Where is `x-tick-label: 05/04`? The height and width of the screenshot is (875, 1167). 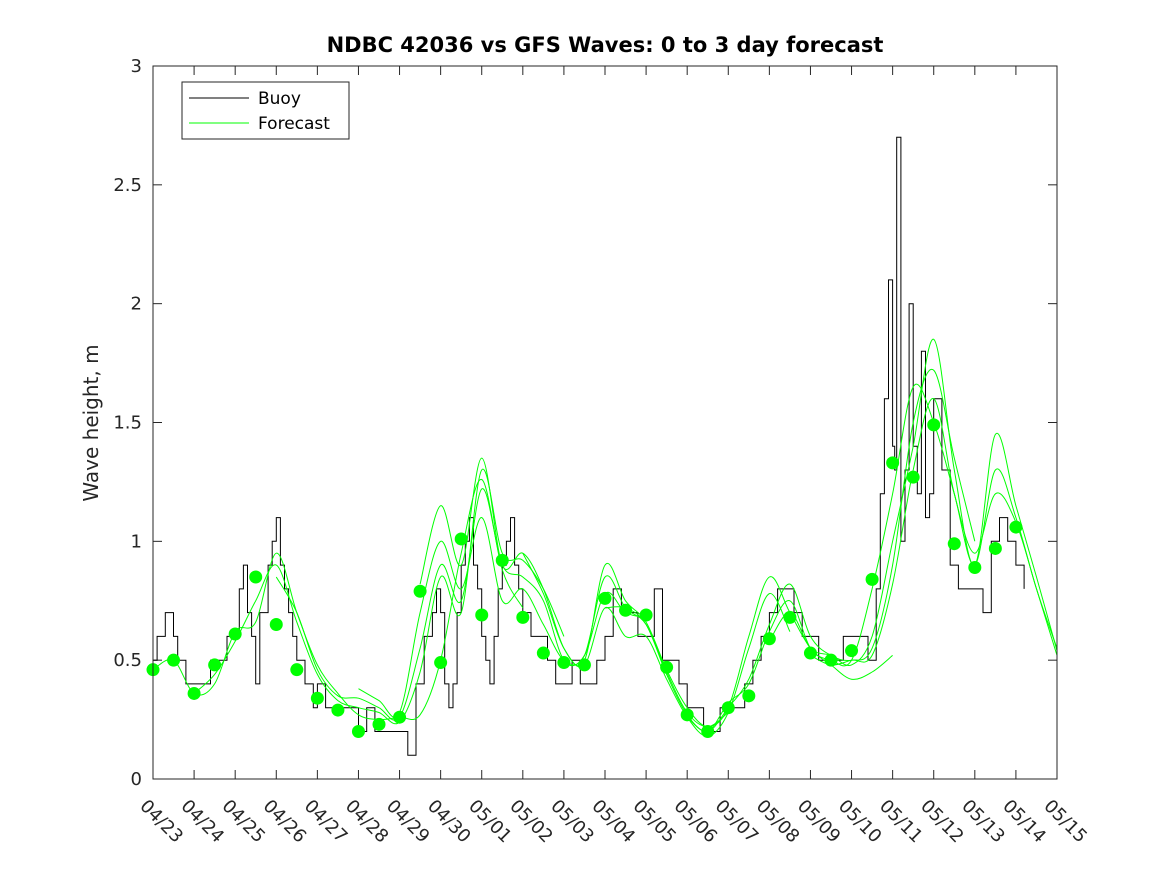
x-tick-label: 05/04 is located at coordinates (613, 822).